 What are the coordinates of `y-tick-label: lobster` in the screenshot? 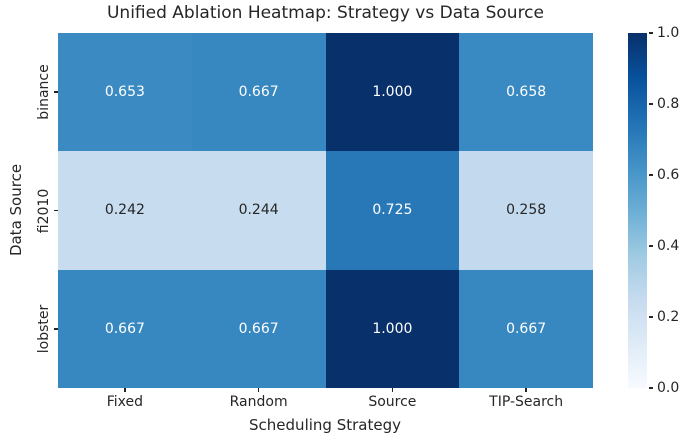 It's located at (44, 329).